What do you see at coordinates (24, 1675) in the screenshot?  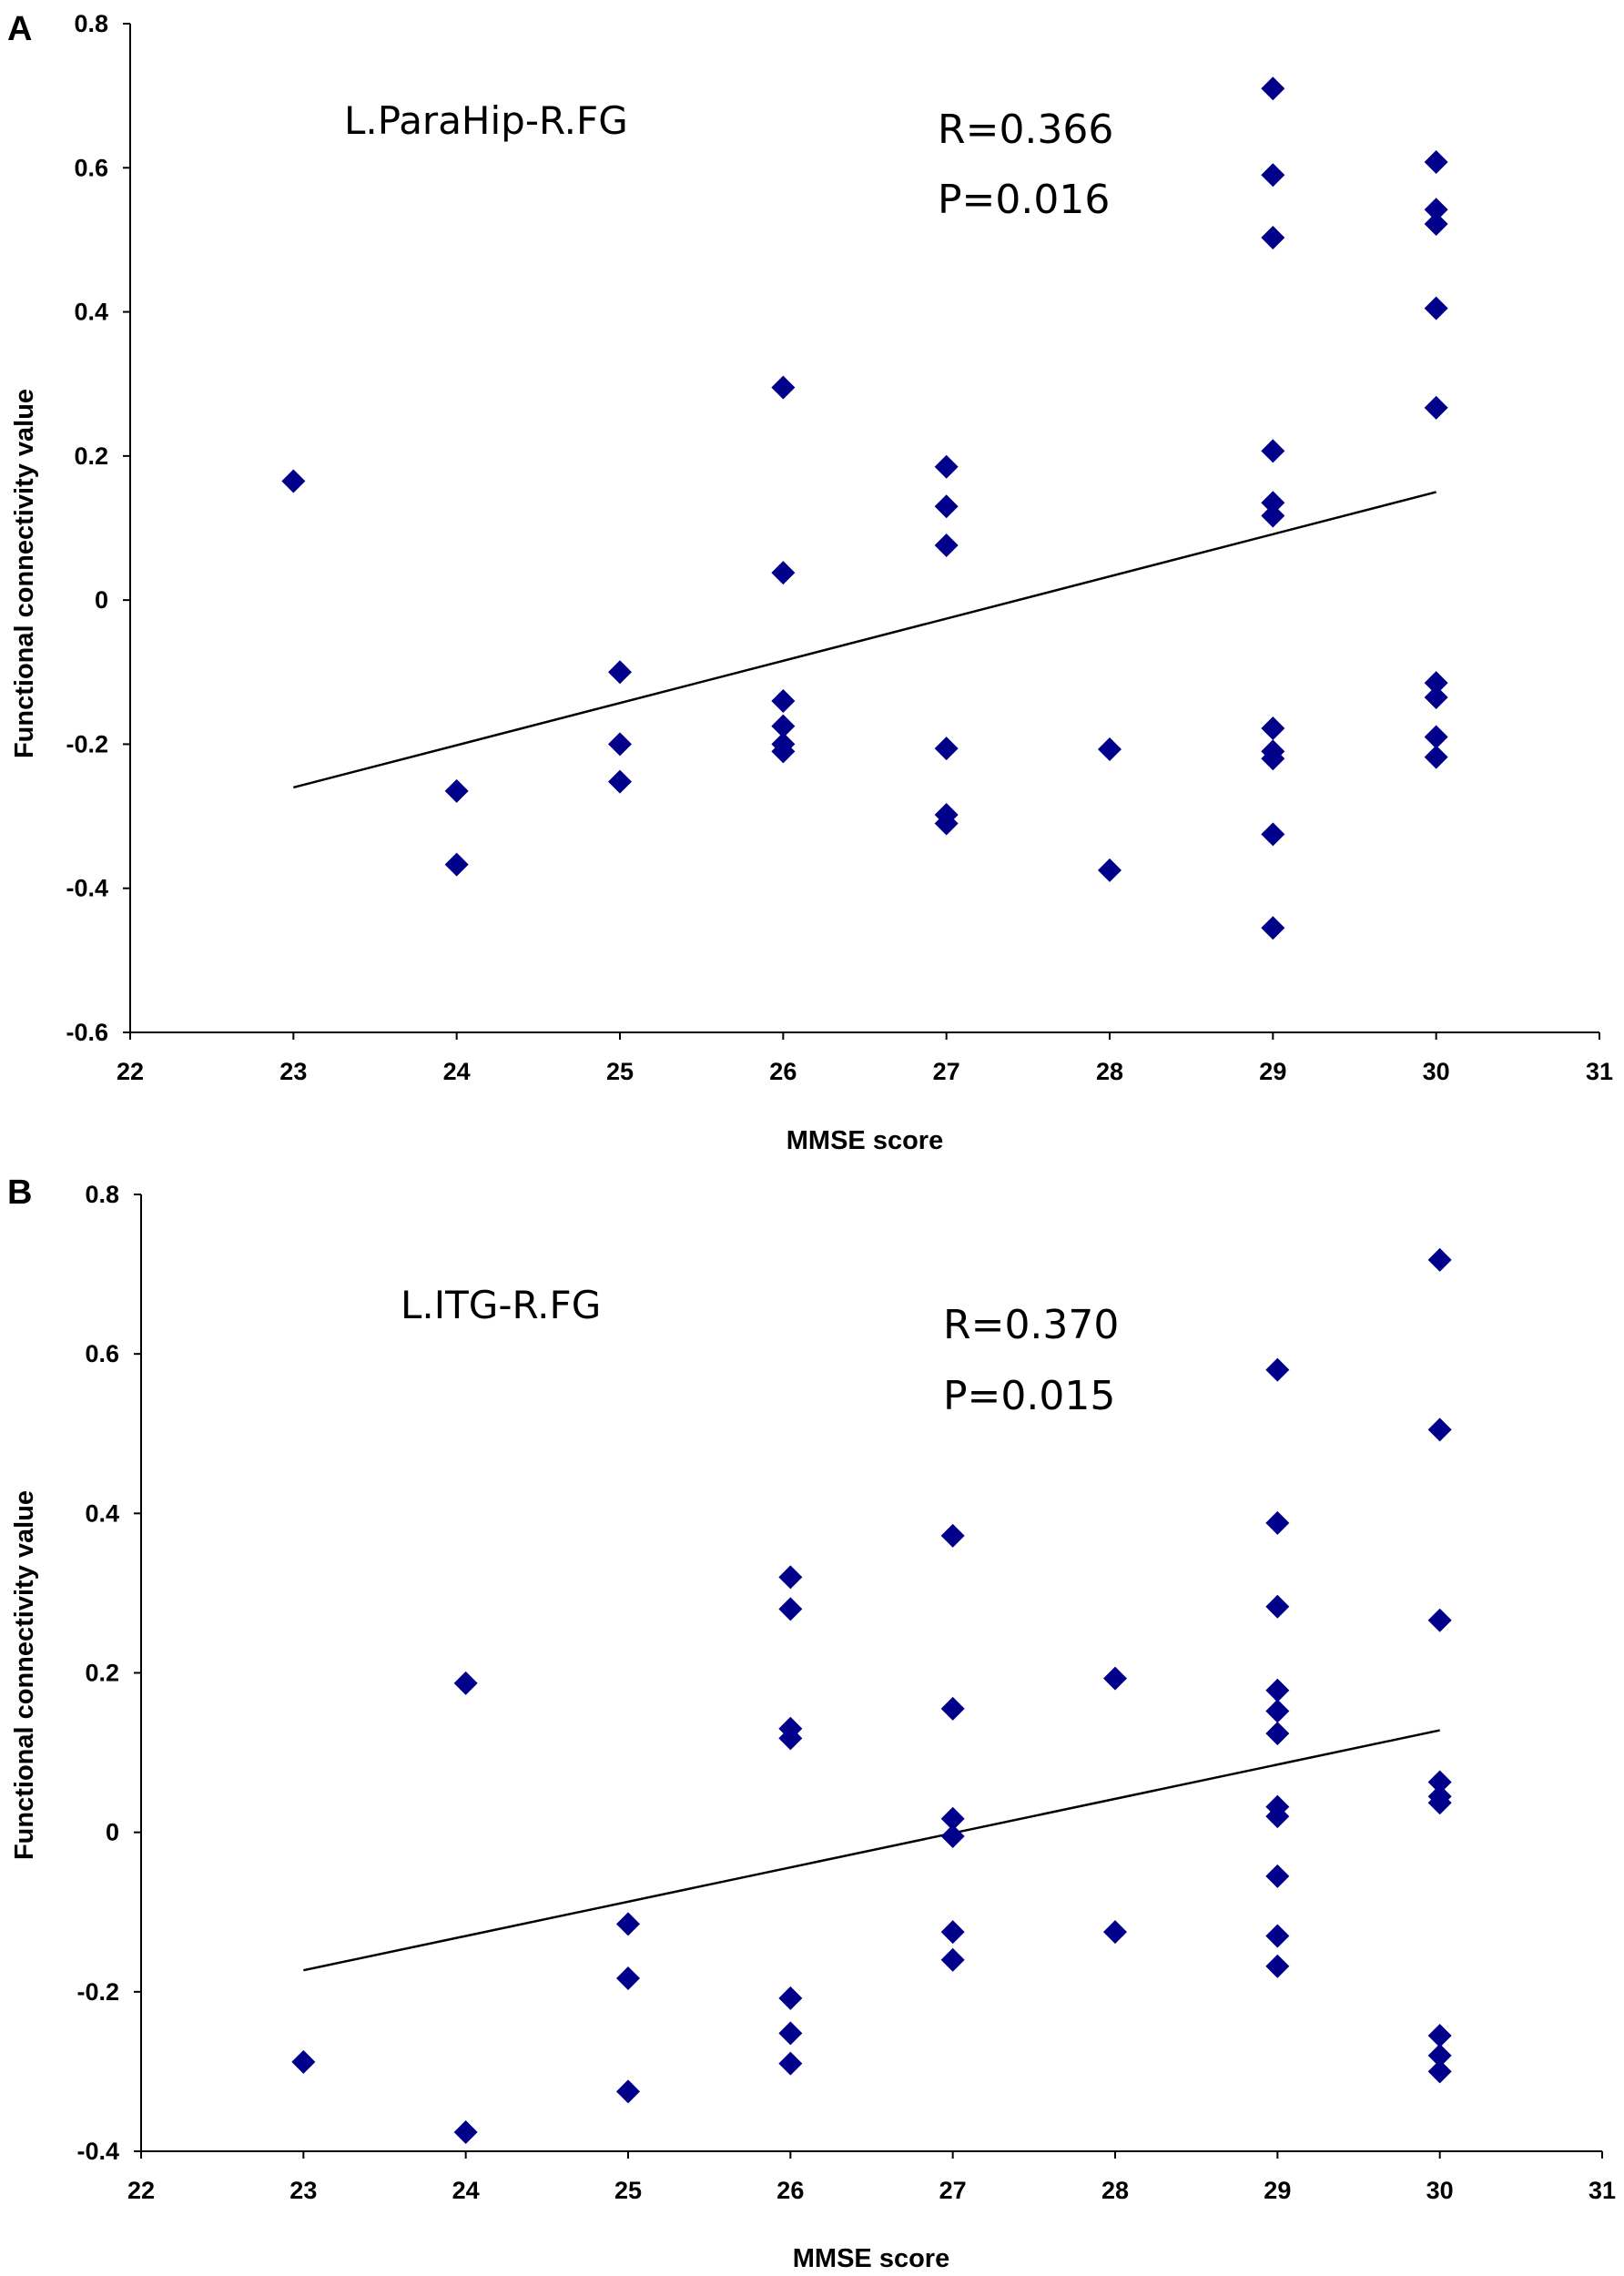 I see `y-axis-title-b: Functional connectivity value` at bounding box center [24, 1675].